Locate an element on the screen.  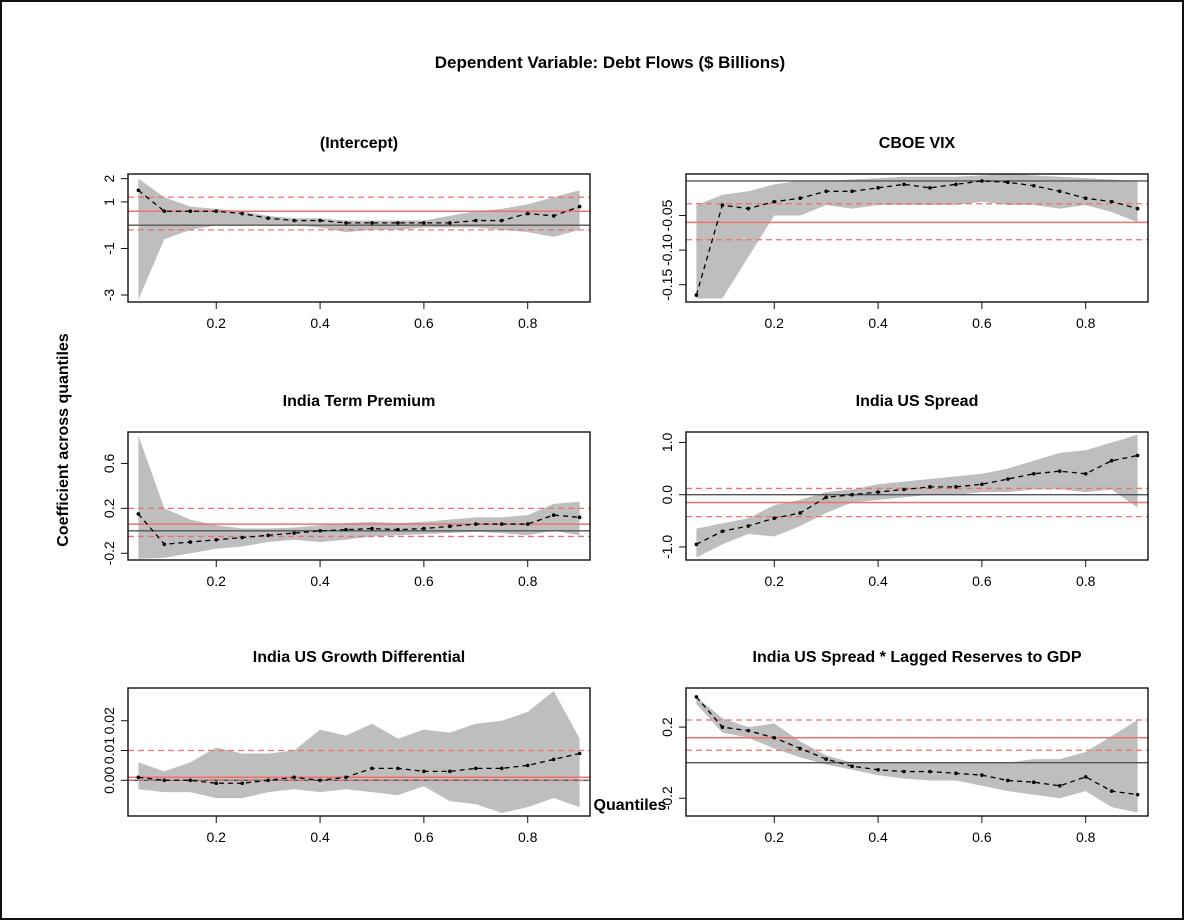
panel-title: CBOE VIX is located at coordinates (917, 143).